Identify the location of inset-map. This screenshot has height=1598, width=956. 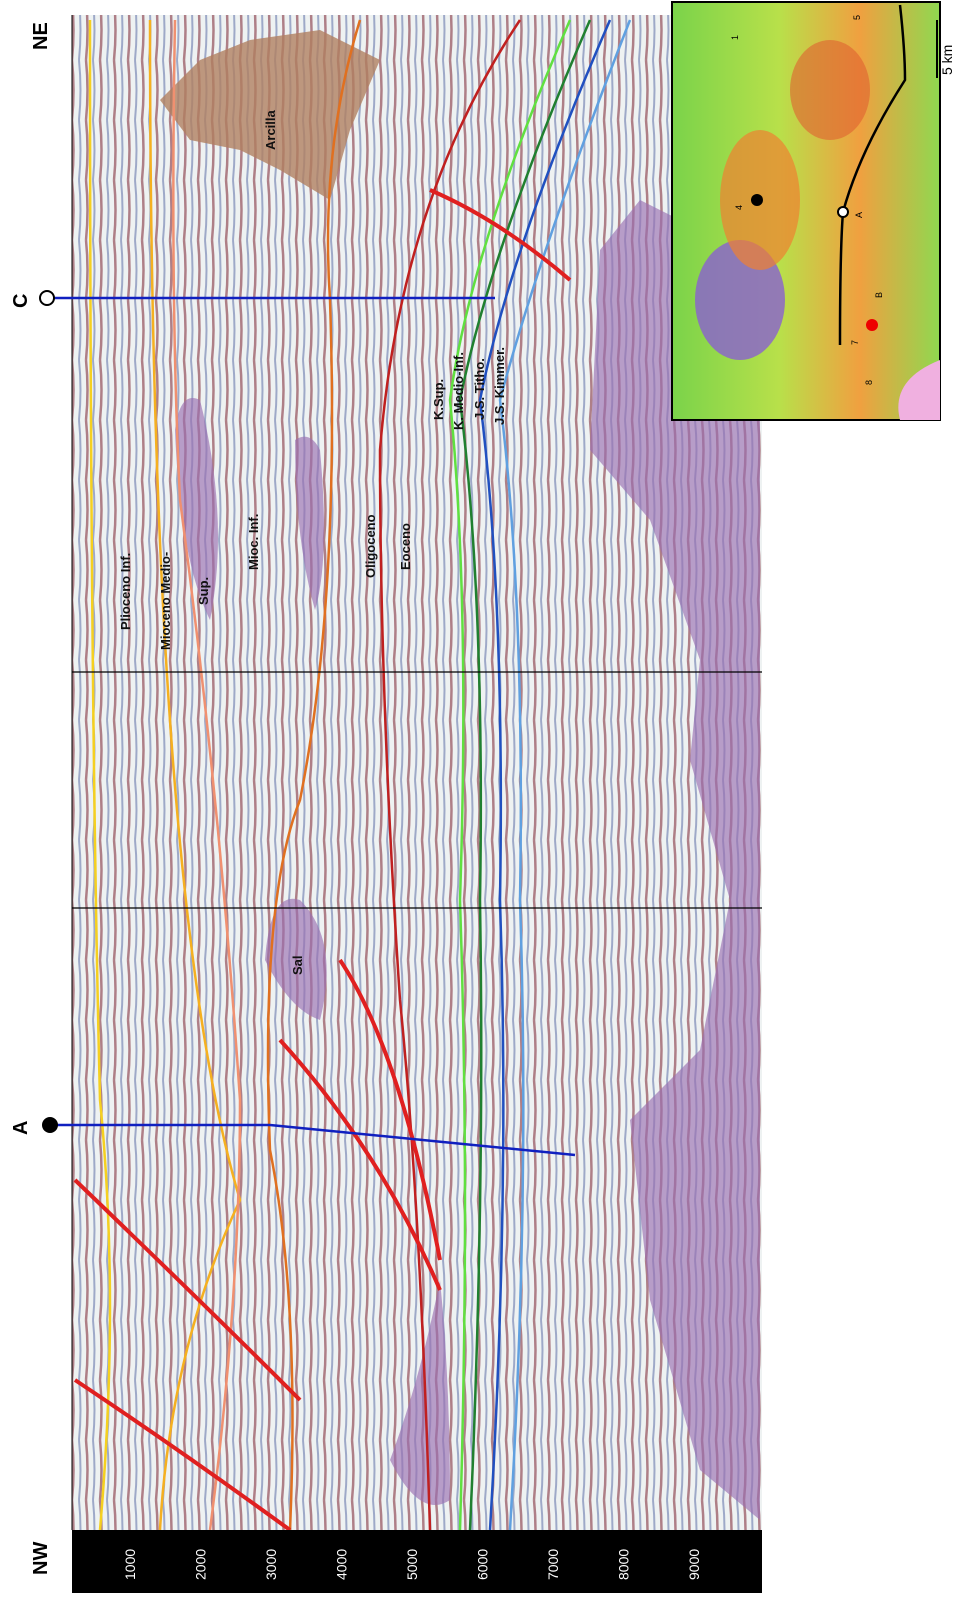
(806, 211).